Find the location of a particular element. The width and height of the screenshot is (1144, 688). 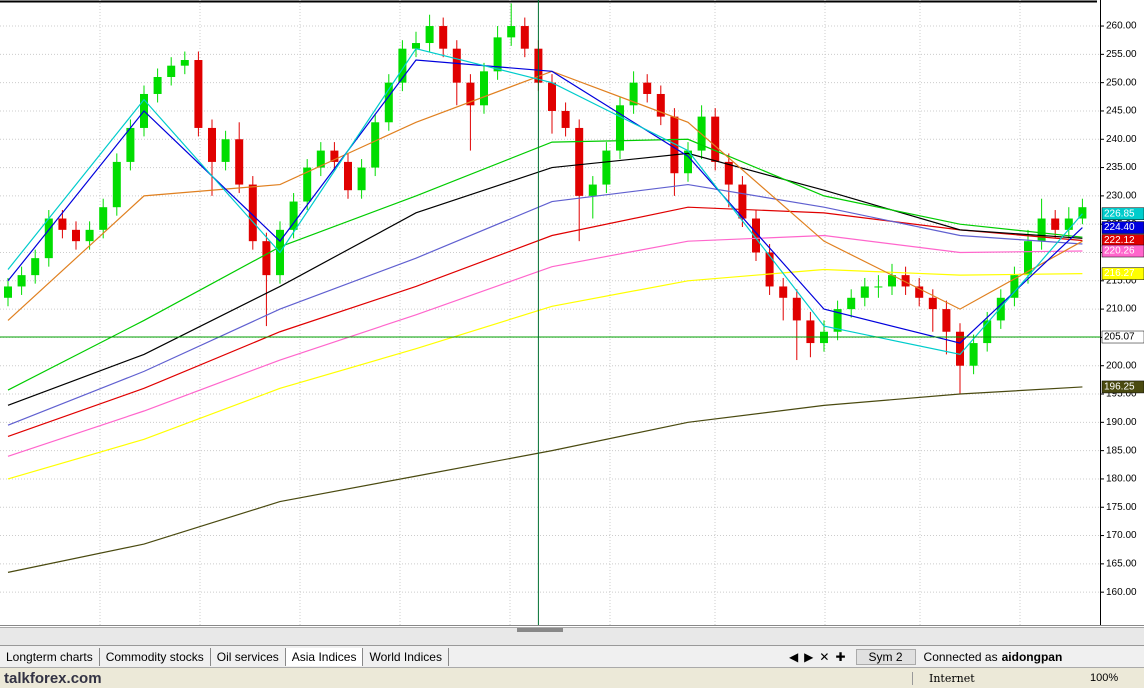

y-tick-label: 175.00 is located at coordinates (1121, 507).